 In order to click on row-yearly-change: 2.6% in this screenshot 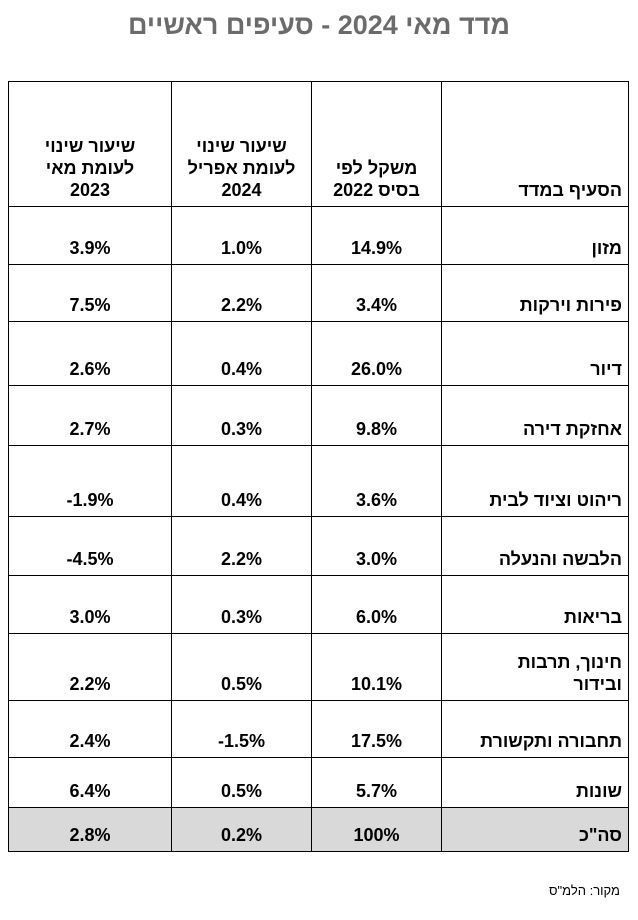, I will do `click(90, 353)`.